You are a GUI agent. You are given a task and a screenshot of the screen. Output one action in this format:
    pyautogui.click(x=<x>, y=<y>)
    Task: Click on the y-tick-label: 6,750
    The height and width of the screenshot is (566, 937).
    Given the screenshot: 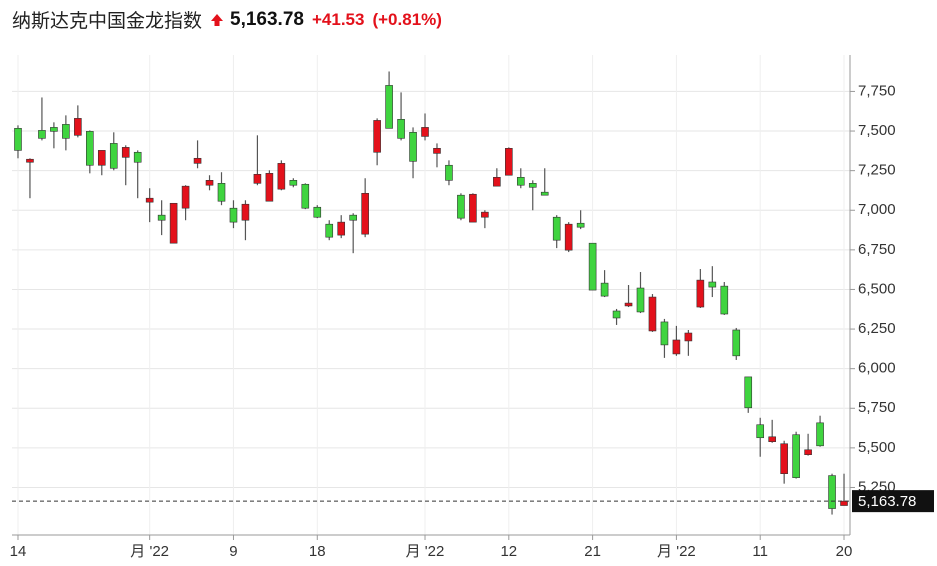 What is the action you would take?
    pyautogui.click(x=877, y=249)
    